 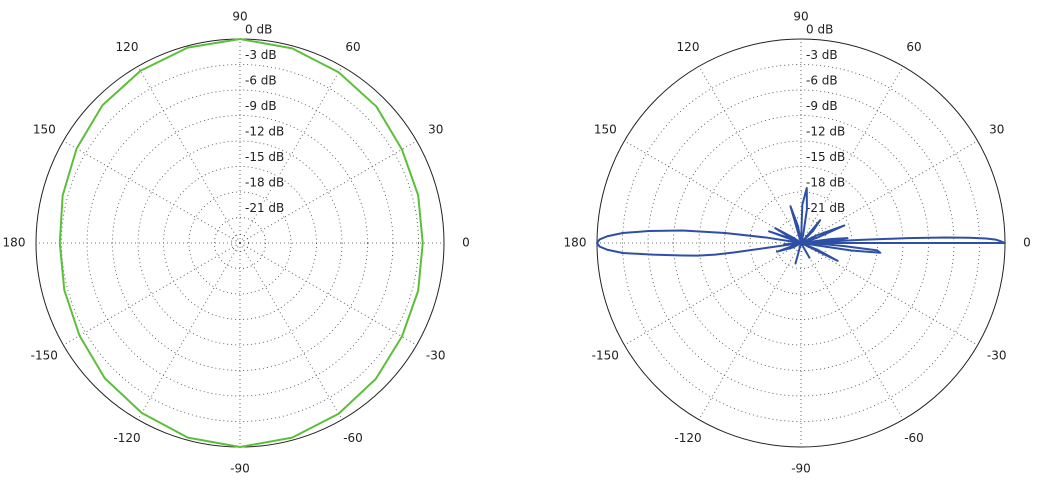 I want to click on series-line, so click(x=801, y=226).